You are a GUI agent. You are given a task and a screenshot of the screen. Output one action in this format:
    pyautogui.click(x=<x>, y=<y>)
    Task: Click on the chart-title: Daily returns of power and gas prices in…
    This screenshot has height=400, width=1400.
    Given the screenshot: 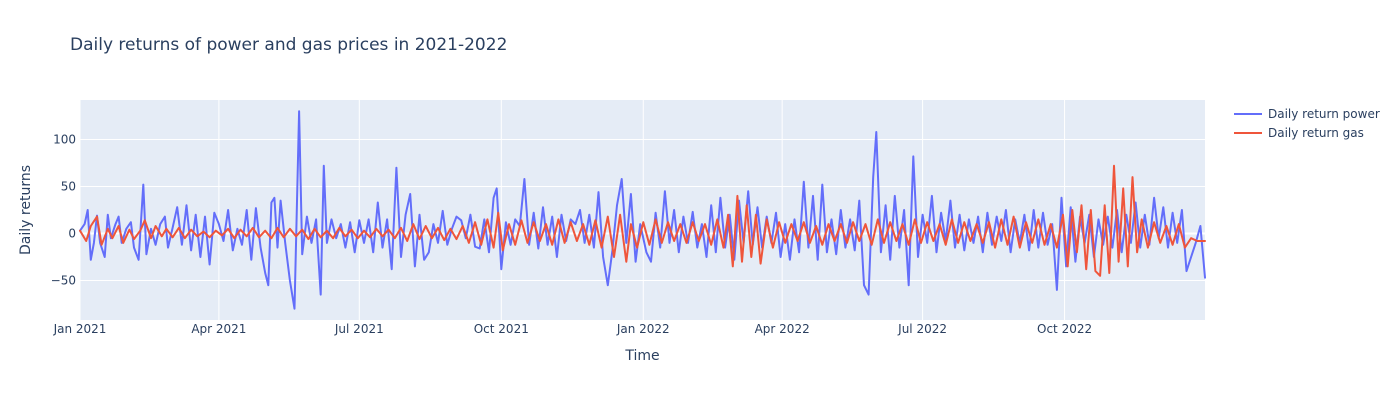 What is the action you would take?
    pyautogui.click(x=288, y=45)
    